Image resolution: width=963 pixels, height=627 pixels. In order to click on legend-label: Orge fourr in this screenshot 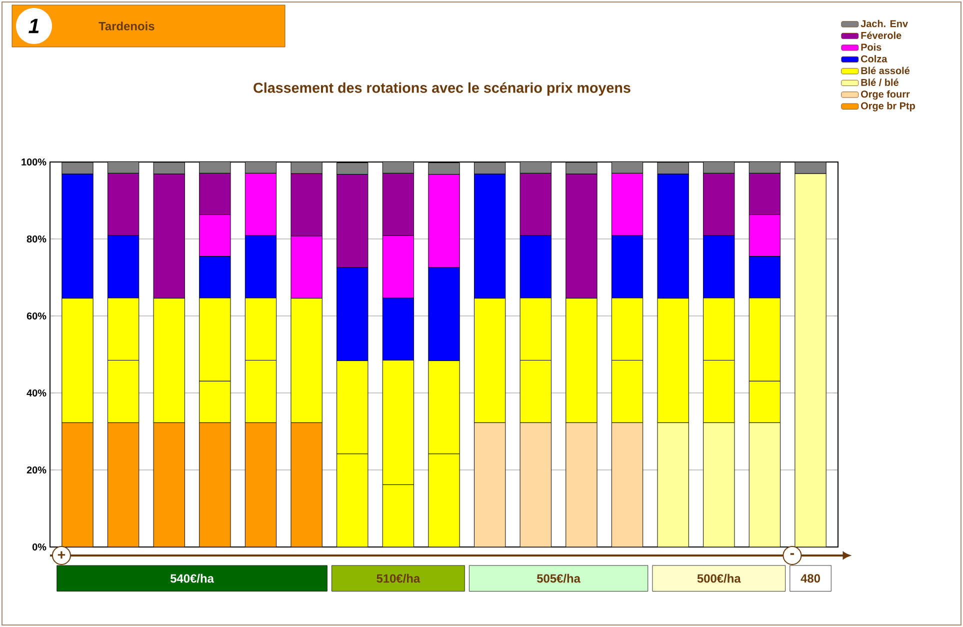, I will do `click(885, 95)`.